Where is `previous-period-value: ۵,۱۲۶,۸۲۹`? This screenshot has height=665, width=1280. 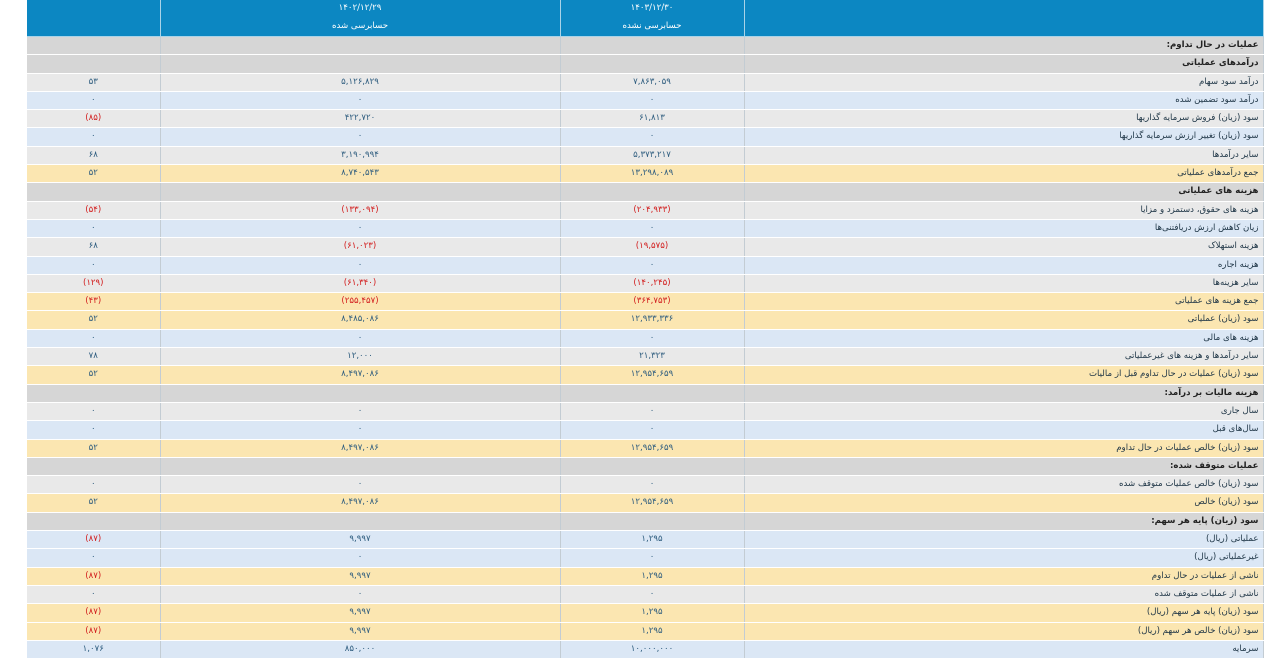
previous-period-value: ۵,۱۲۶,۸۲۹ is located at coordinates (360, 82).